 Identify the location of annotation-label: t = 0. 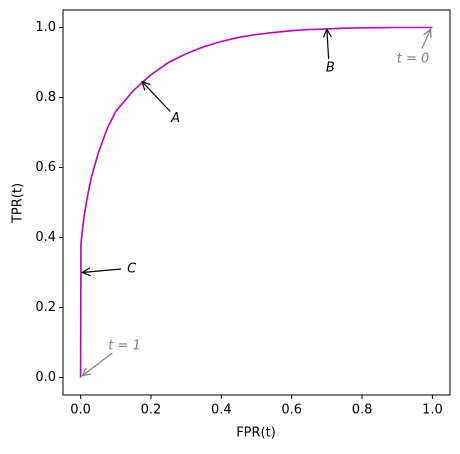
(413, 59).